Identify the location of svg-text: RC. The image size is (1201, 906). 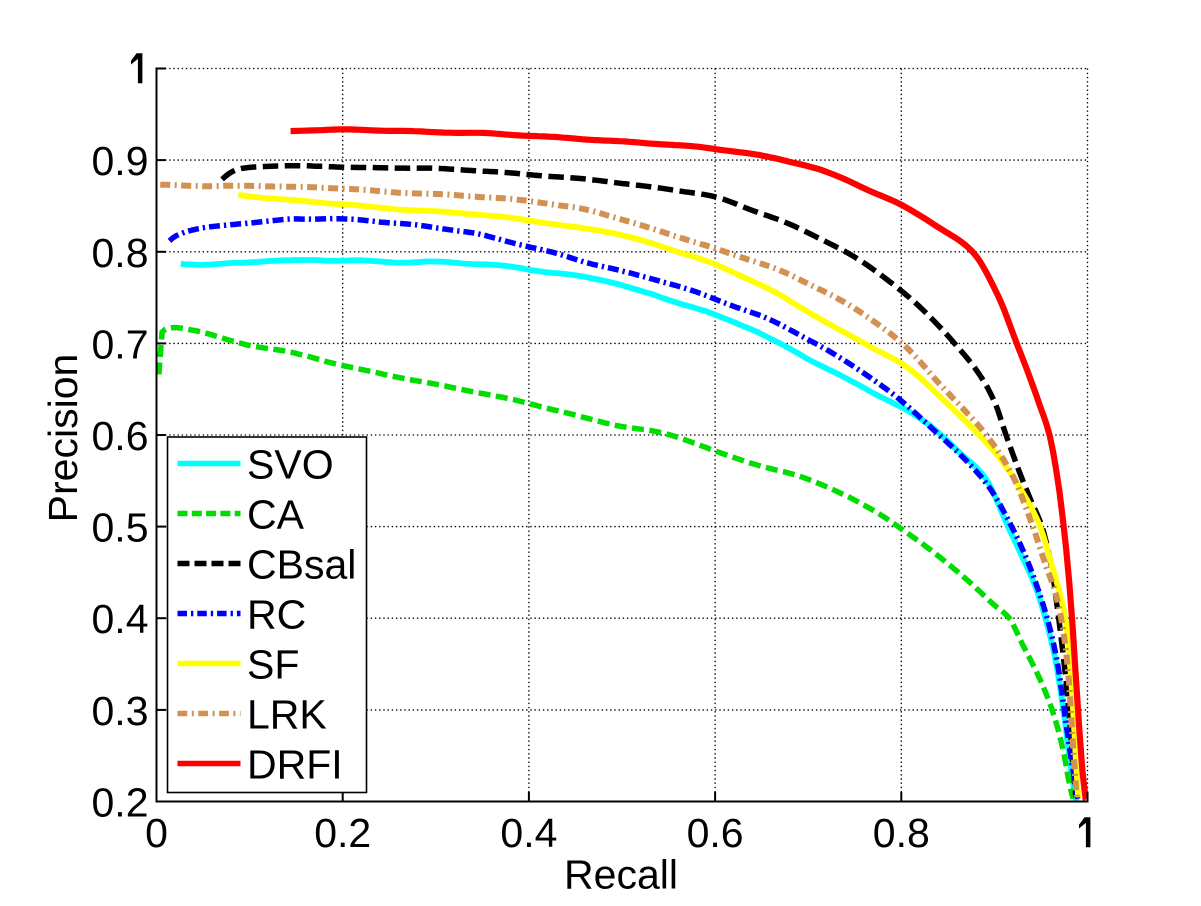
(276, 615).